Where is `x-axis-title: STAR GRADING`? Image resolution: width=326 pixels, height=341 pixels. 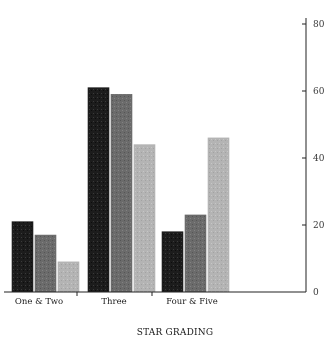 x-axis-title: STAR GRADING is located at coordinates (175, 333).